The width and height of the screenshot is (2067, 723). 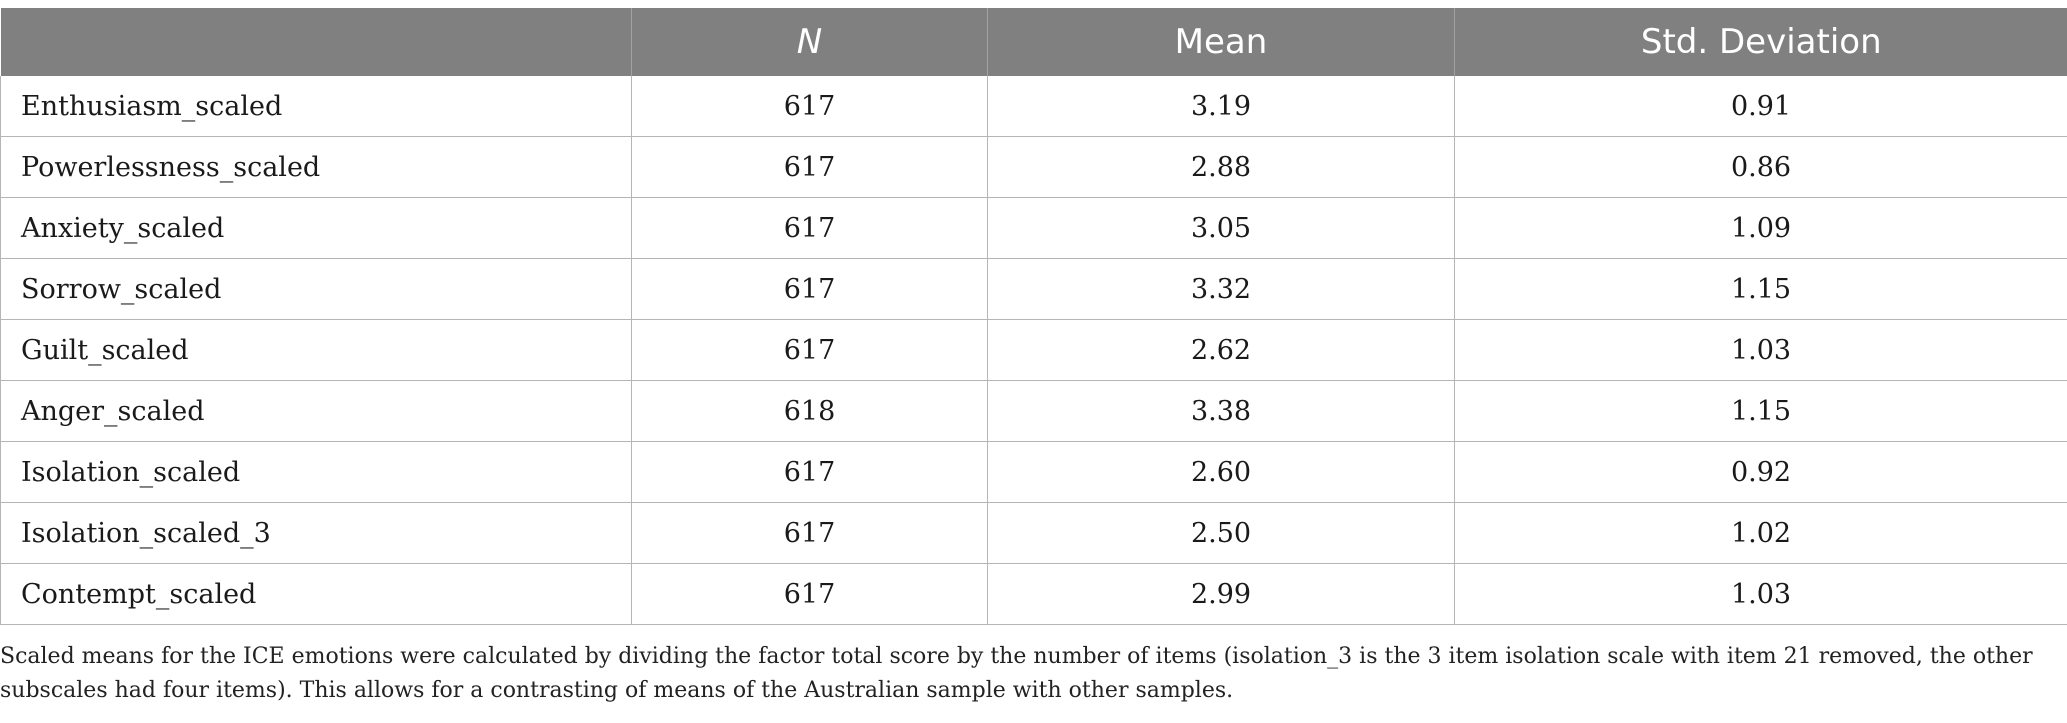 I want to click on row-label: Anxiety_scaled, so click(x=316, y=228).